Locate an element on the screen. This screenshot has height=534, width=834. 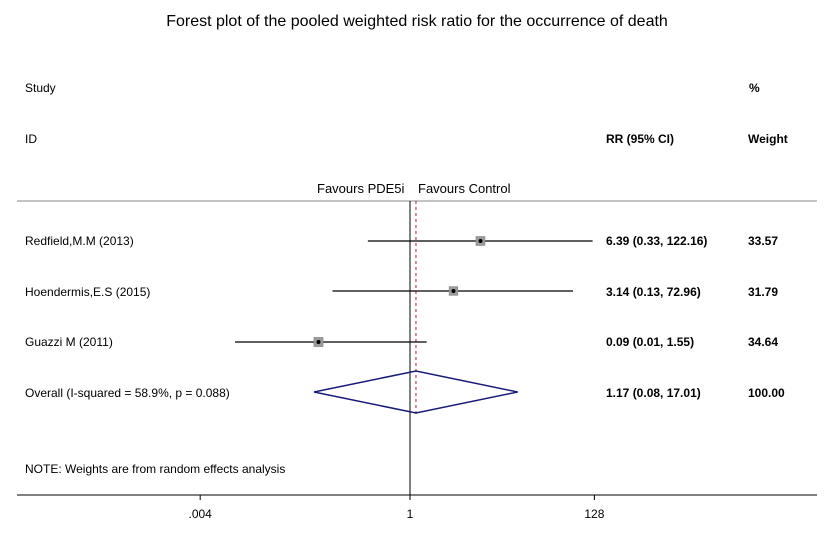
study-weight-text: 33.57 is located at coordinates (763, 241).